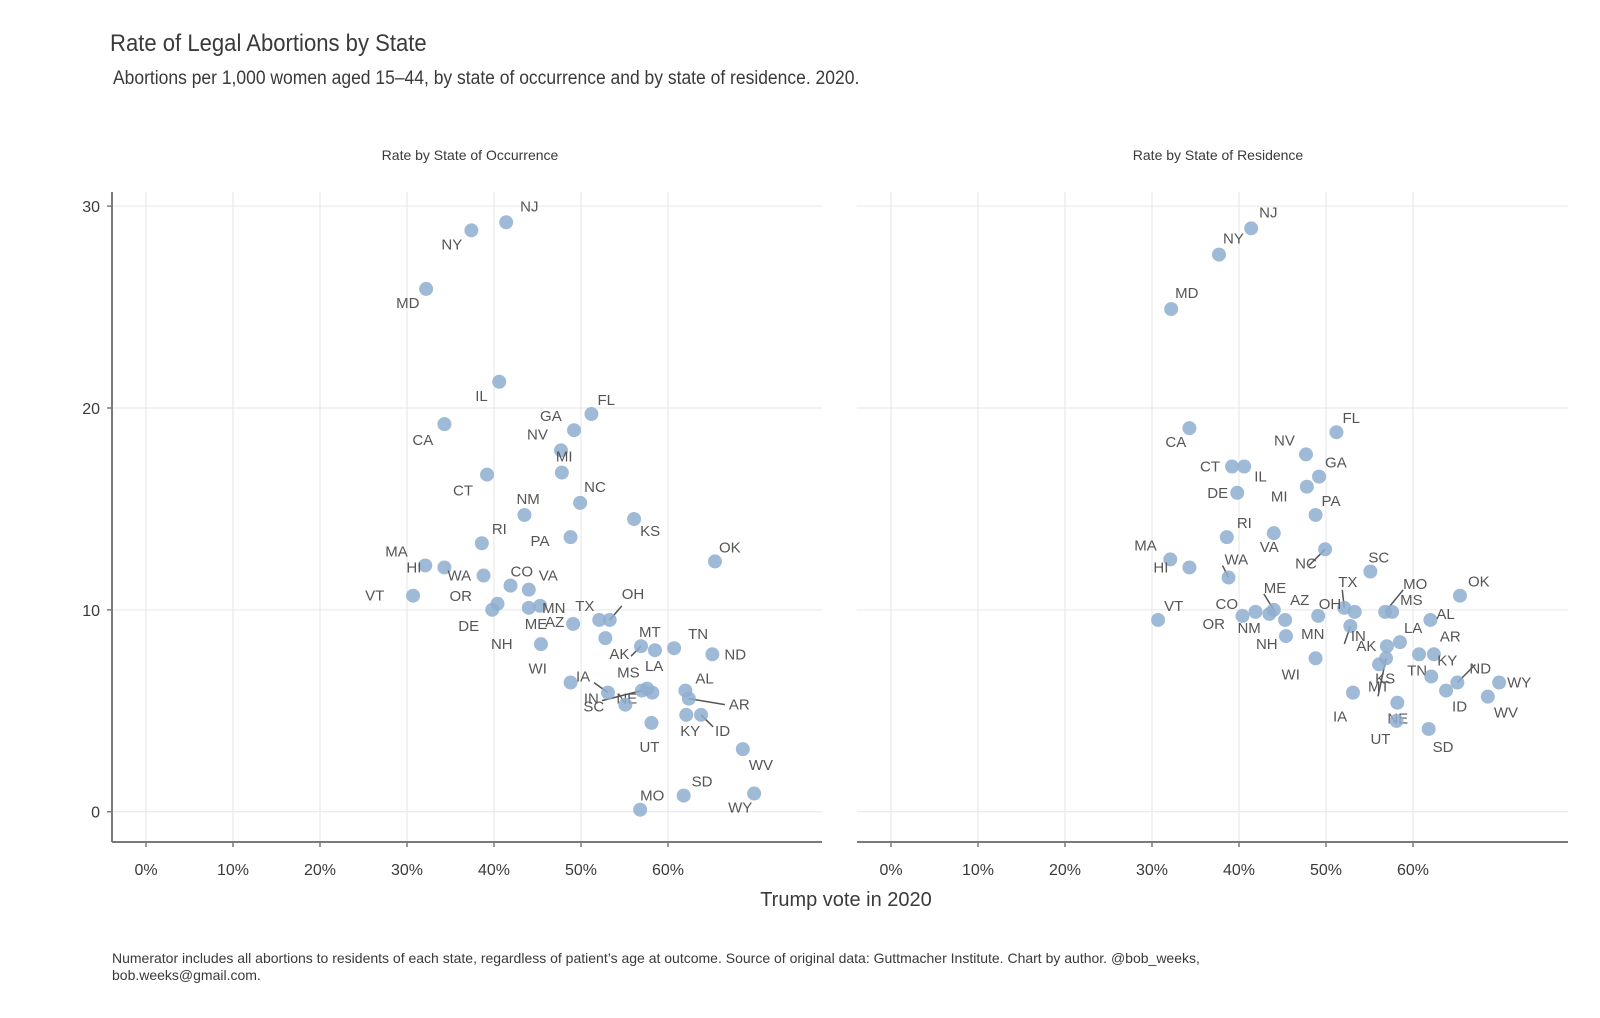 The width and height of the screenshot is (1600, 1018). I want to click on point-label-ut: UT, so click(649, 747).